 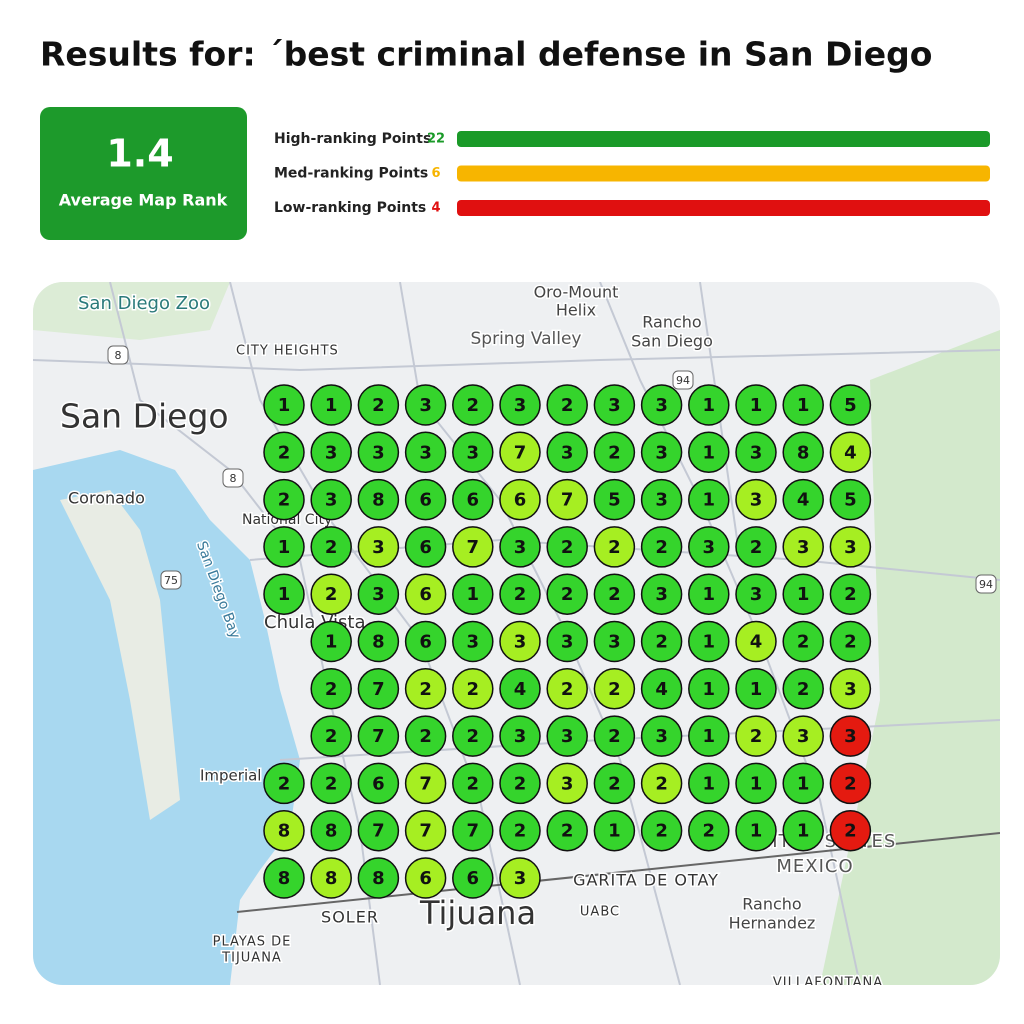 What do you see at coordinates (723, 173) in the screenshot?
I see `stat-bar` at bounding box center [723, 173].